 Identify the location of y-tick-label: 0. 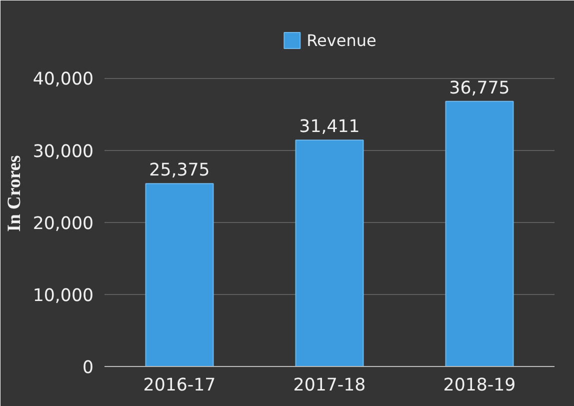
(88, 368).